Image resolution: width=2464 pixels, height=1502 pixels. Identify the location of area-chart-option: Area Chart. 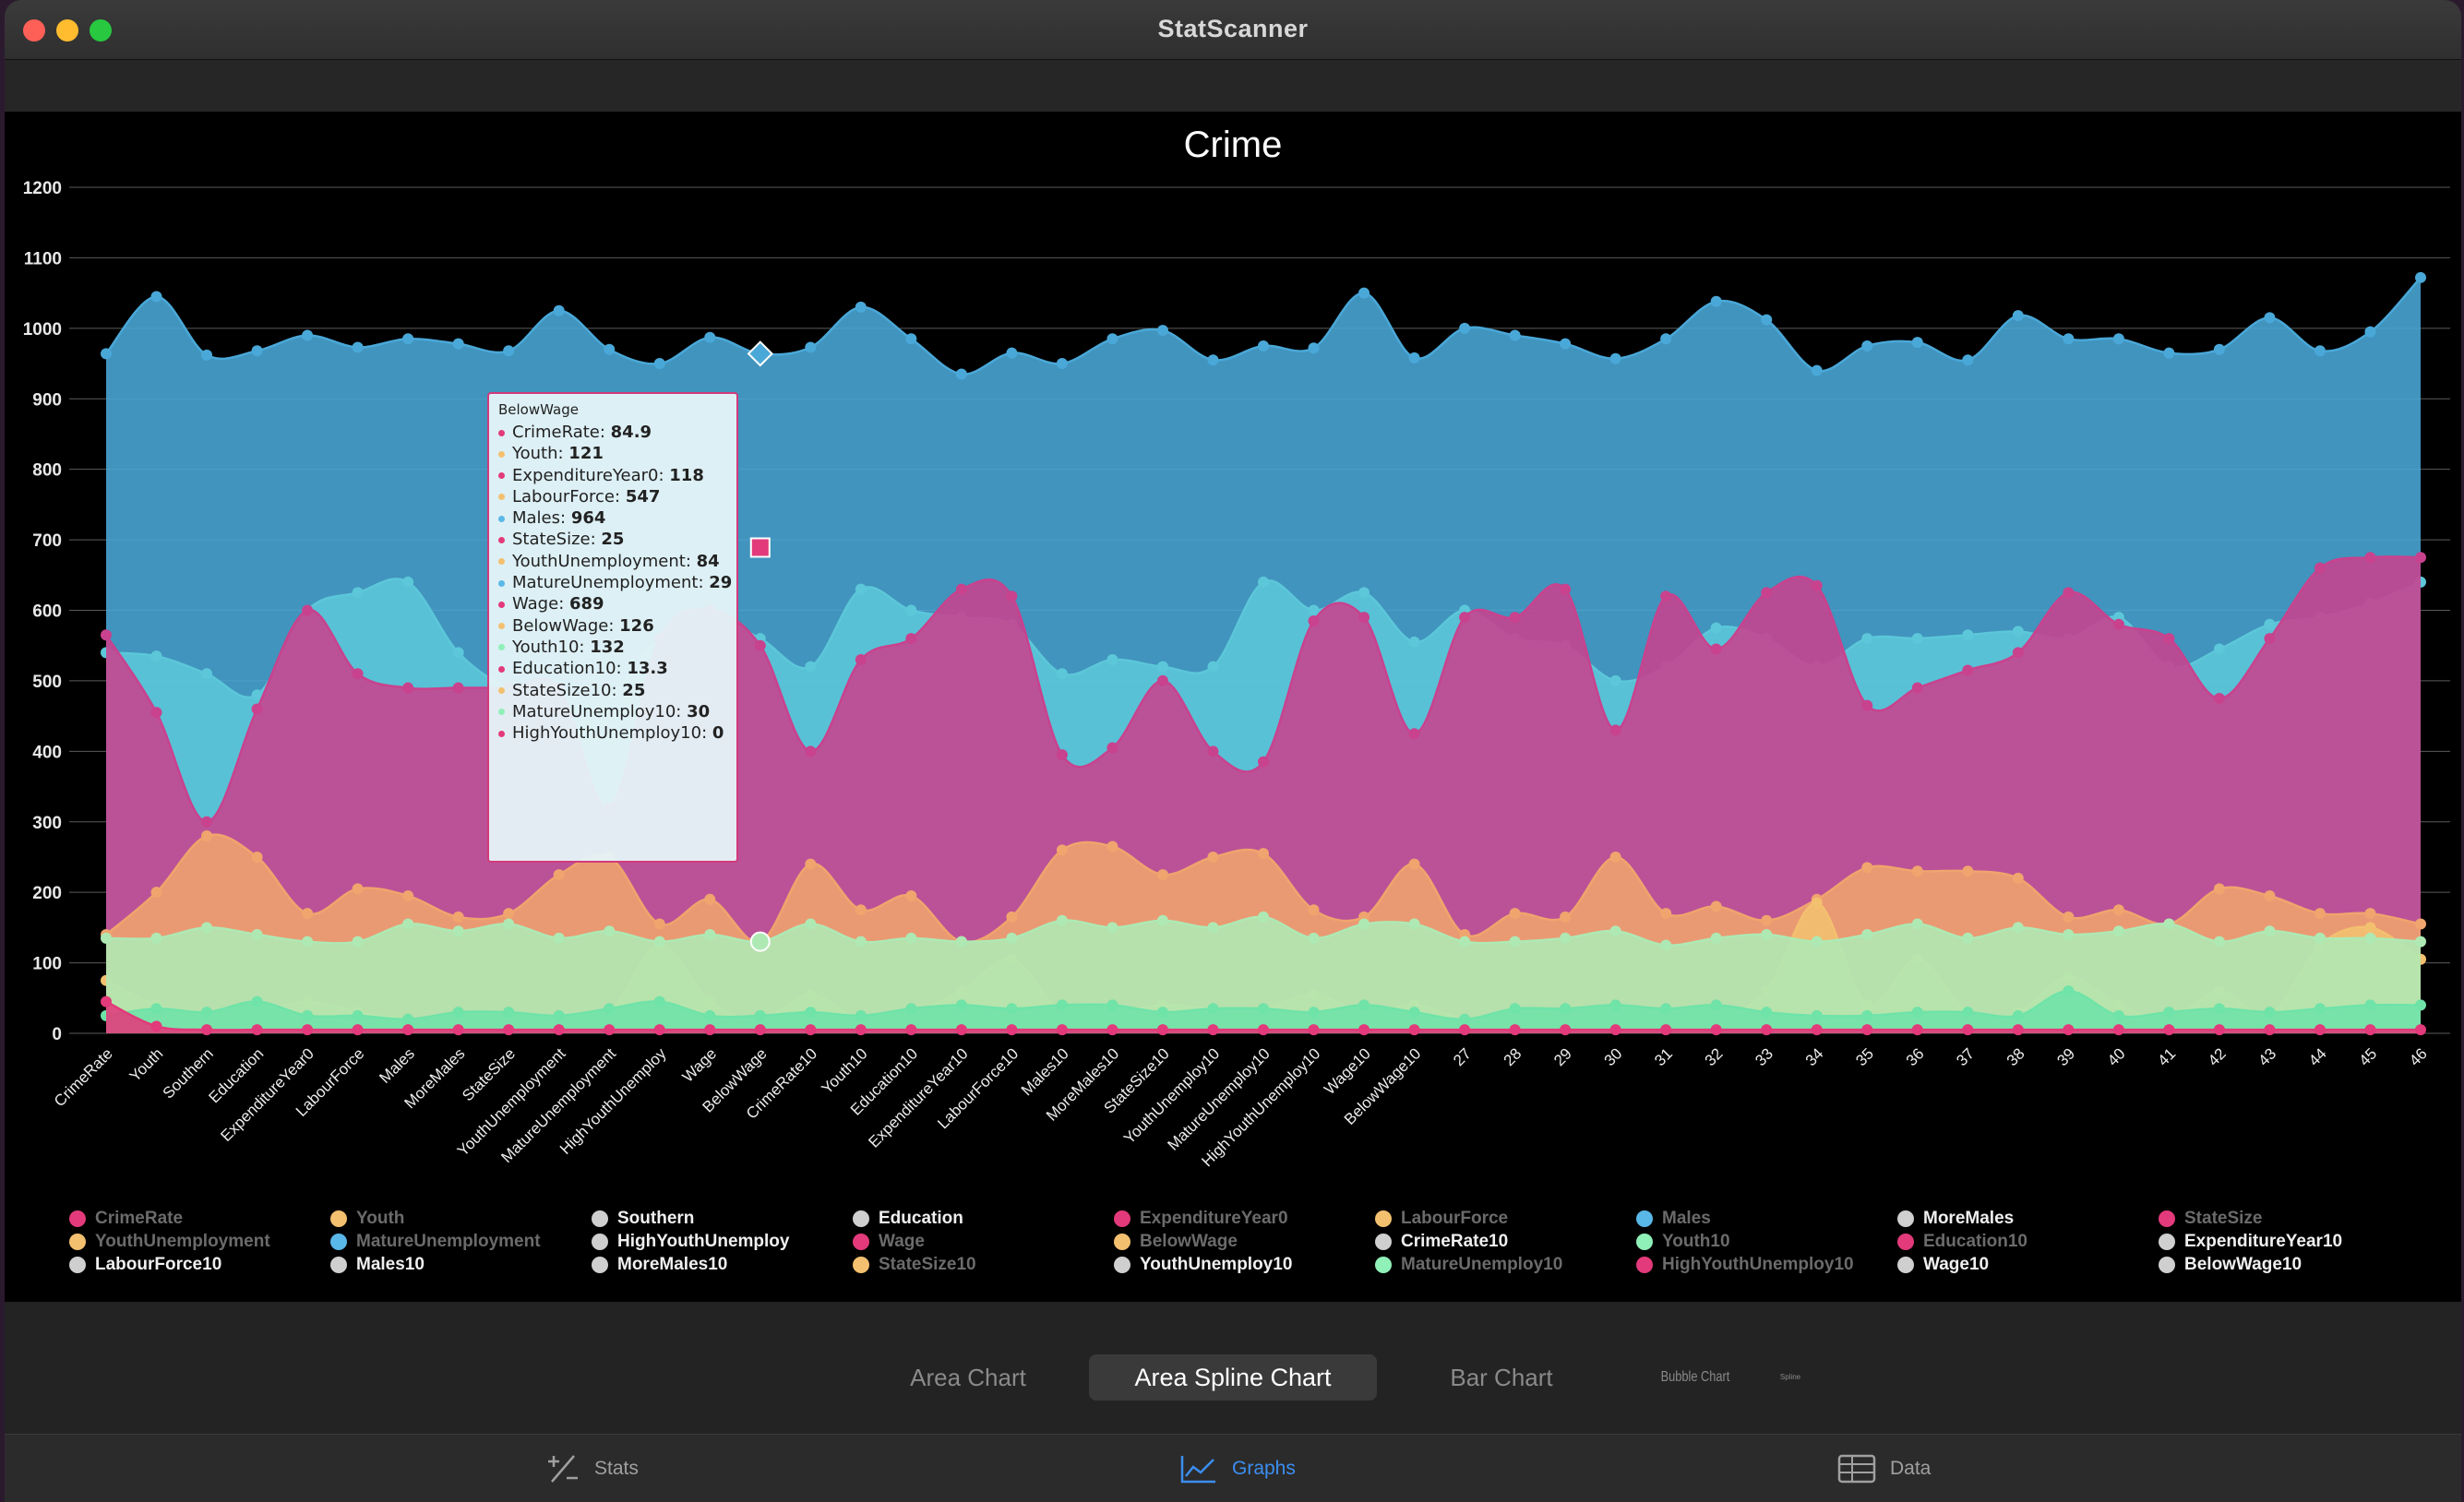
(968, 1377).